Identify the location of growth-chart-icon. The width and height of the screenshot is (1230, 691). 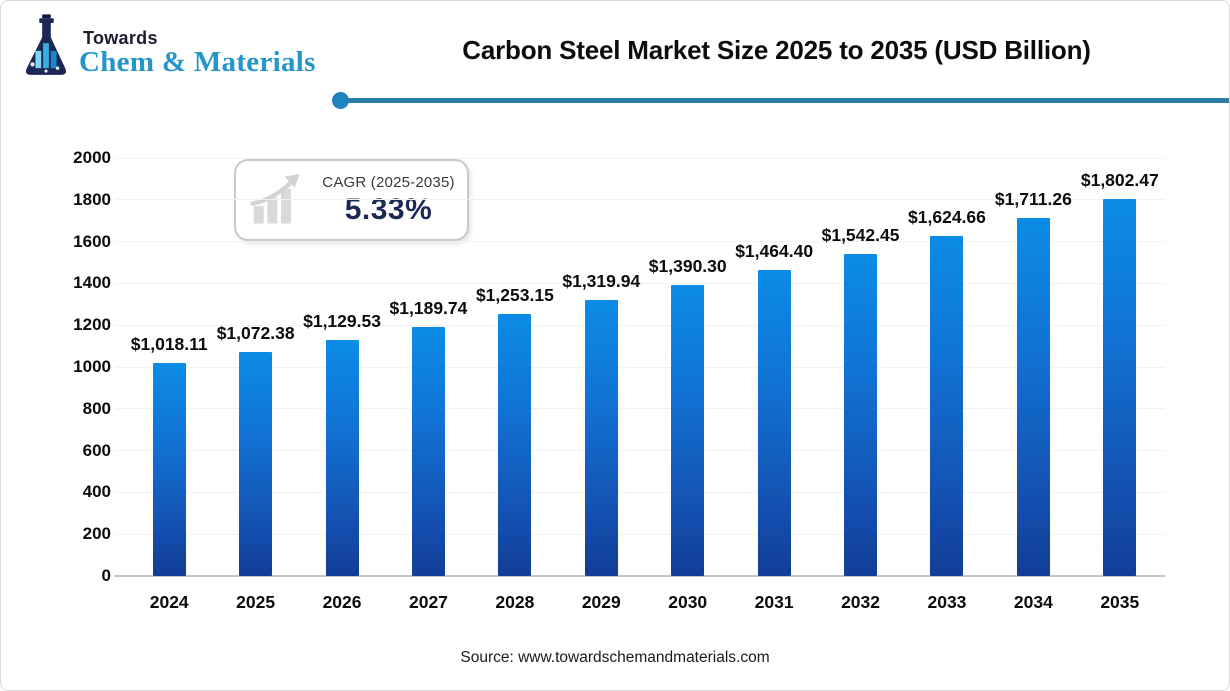
(275, 199).